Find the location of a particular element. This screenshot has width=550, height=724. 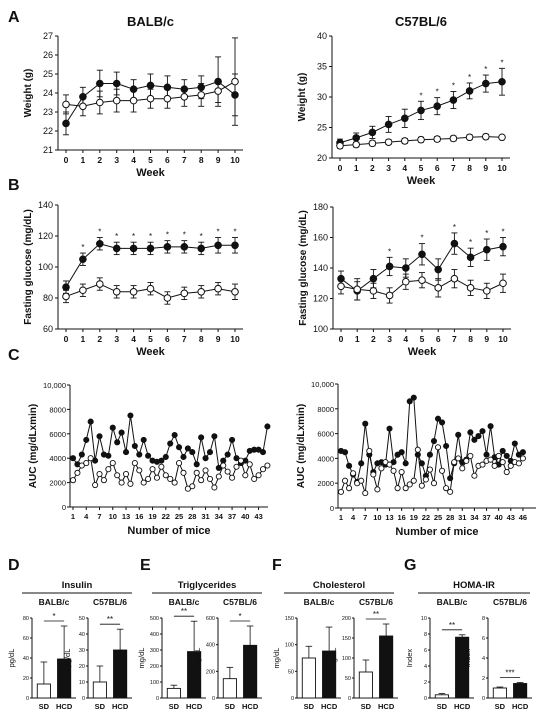

y-tick-label: 20 is located at coordinates (26, 679).